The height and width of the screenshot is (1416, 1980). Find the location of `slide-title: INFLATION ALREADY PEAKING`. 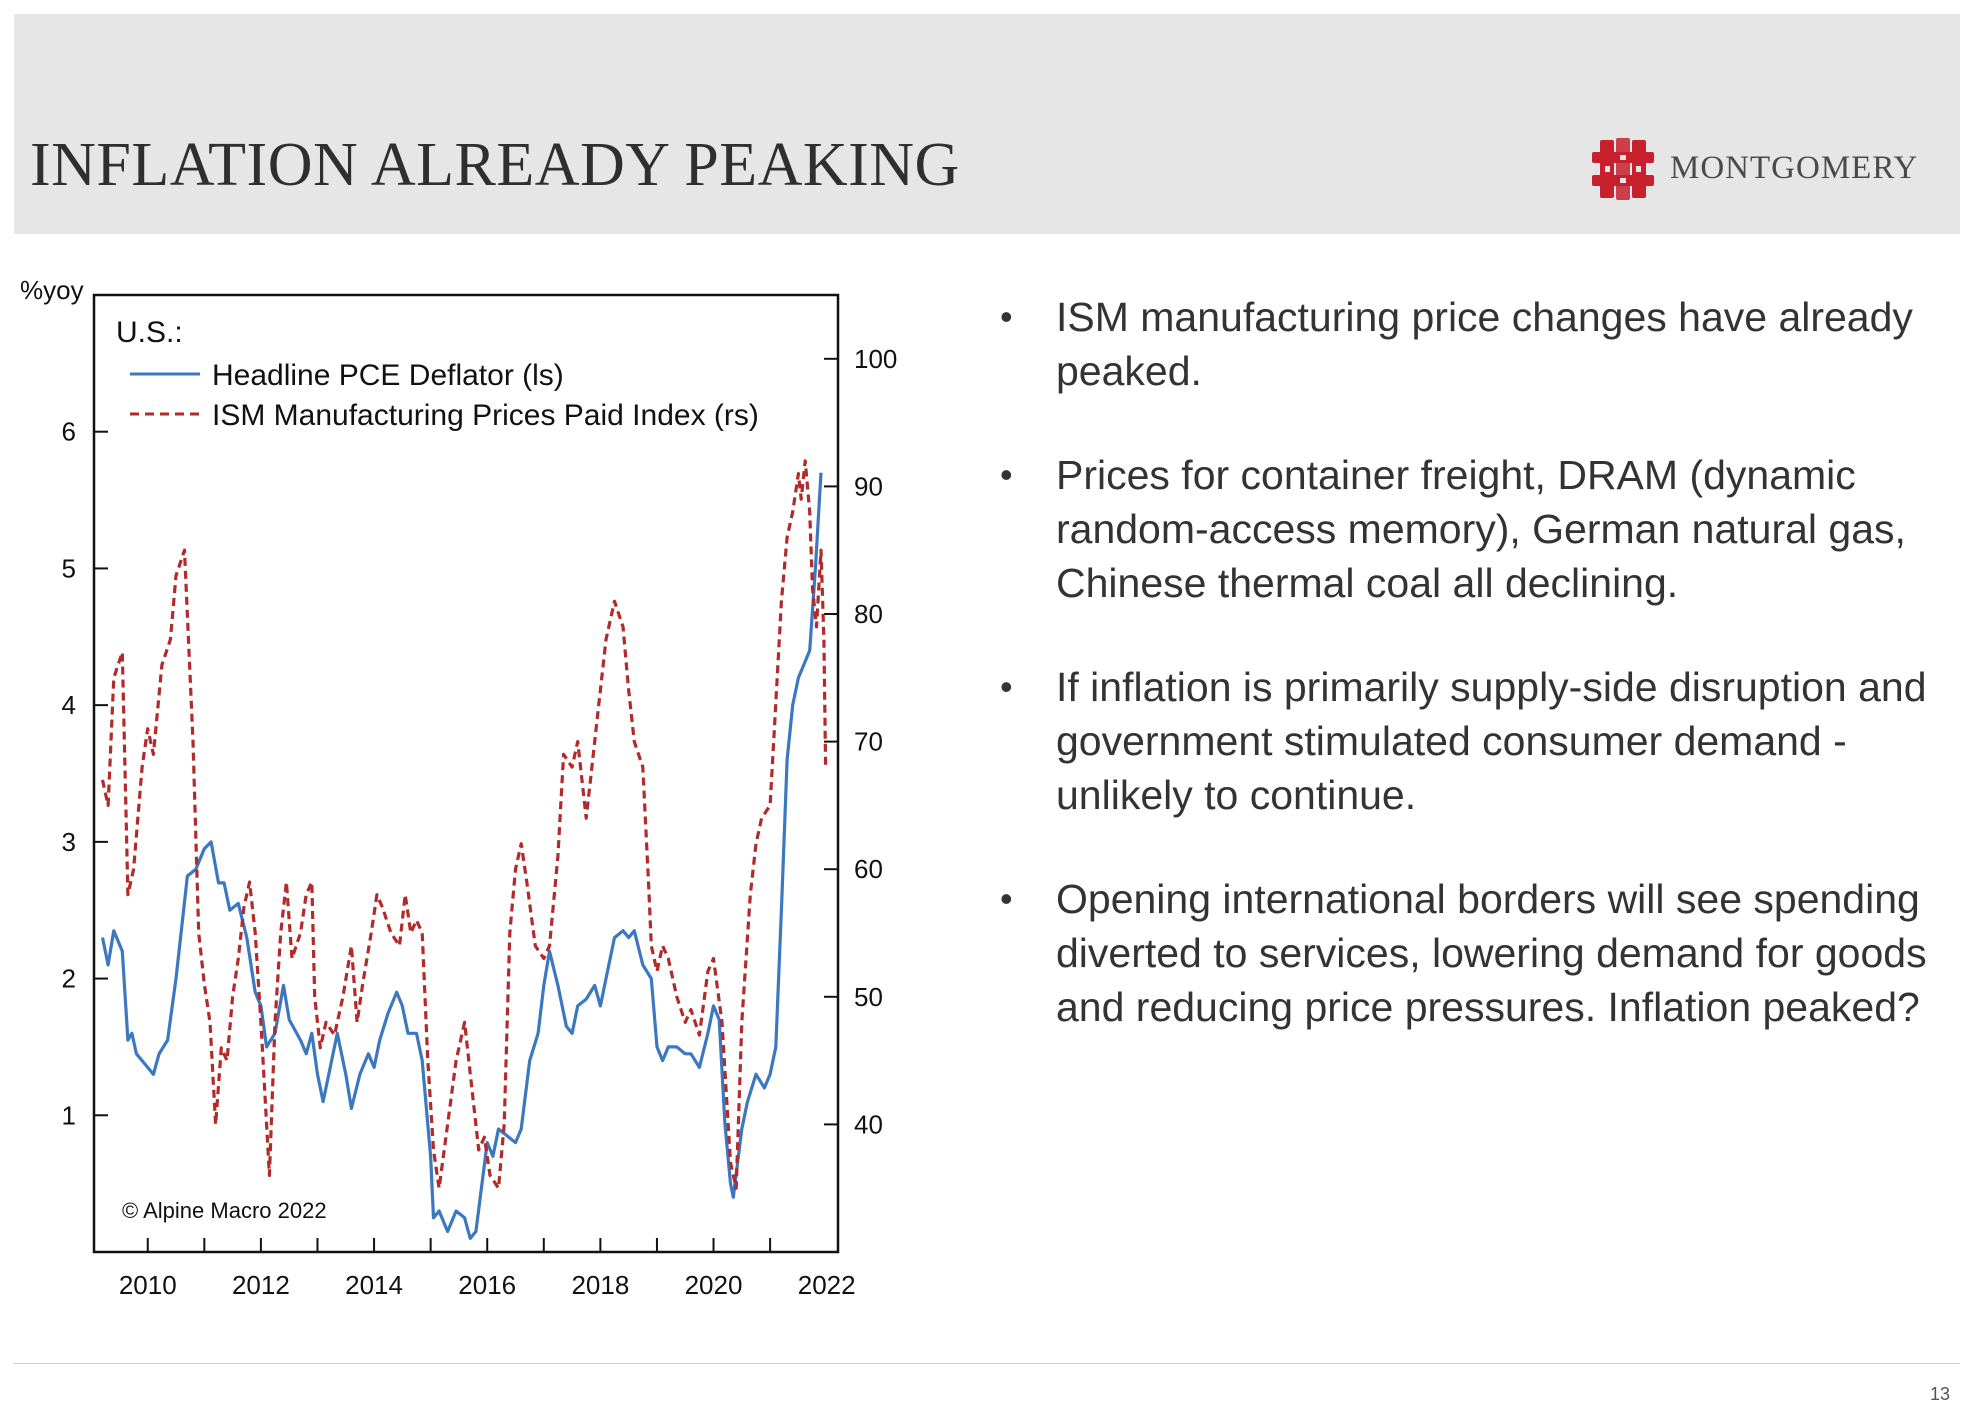

slide-title: INFLATION ALREADY PEAKING is located at coordinates (495, 165).